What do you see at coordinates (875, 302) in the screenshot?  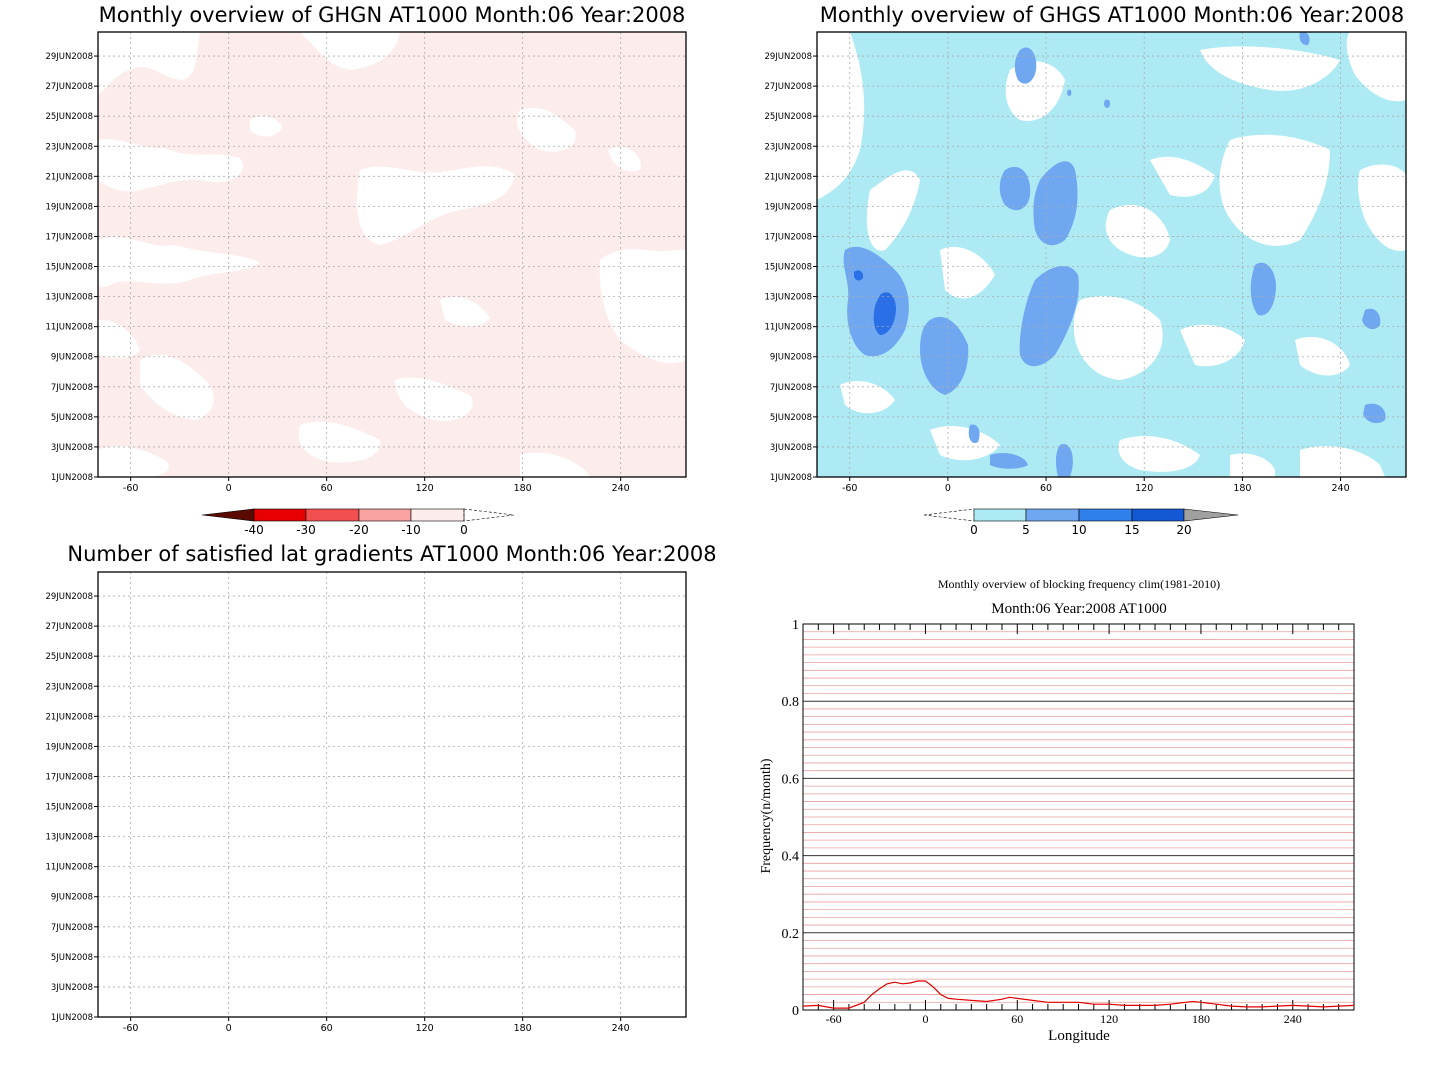 I see `ghgs-dark-regions` at bounding box center [875, 302].